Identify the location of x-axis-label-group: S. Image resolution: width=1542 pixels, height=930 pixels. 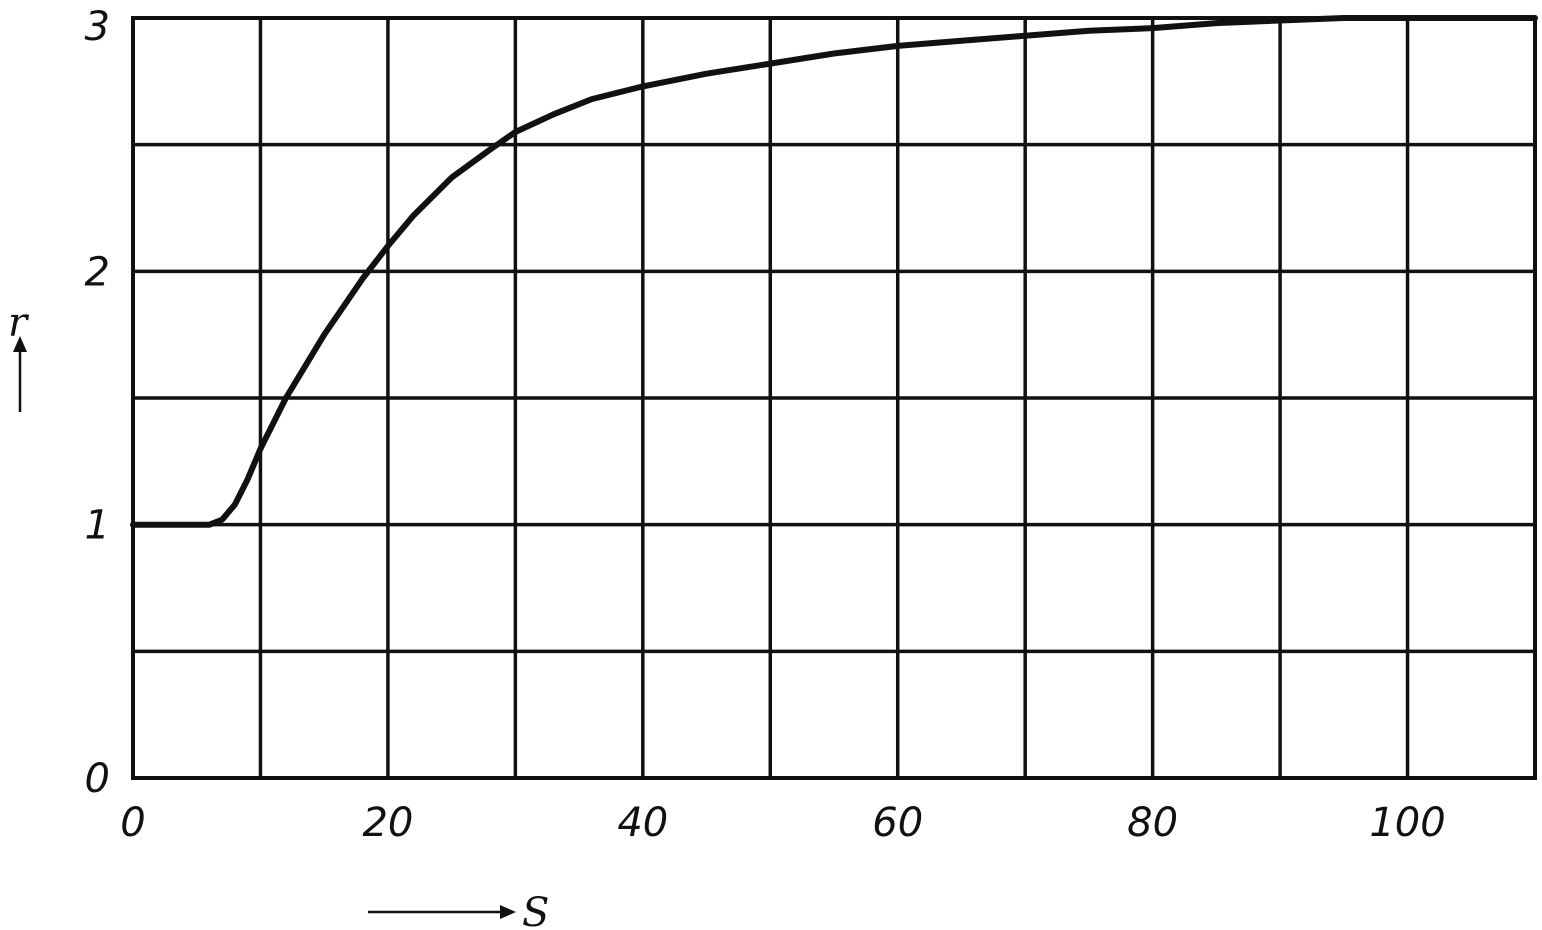
(458, 910).